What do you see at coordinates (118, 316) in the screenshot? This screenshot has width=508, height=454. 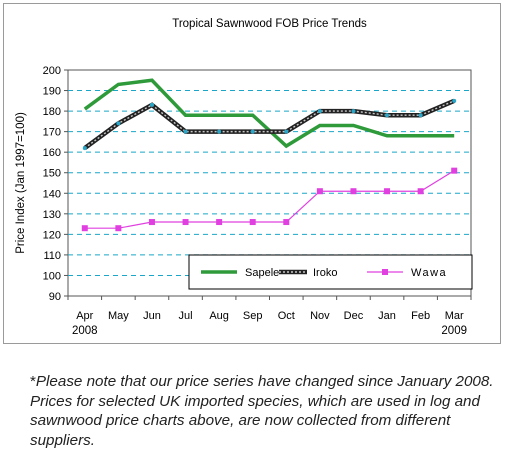 I see `x-tick-label: May` at bounding box center [118, 316].